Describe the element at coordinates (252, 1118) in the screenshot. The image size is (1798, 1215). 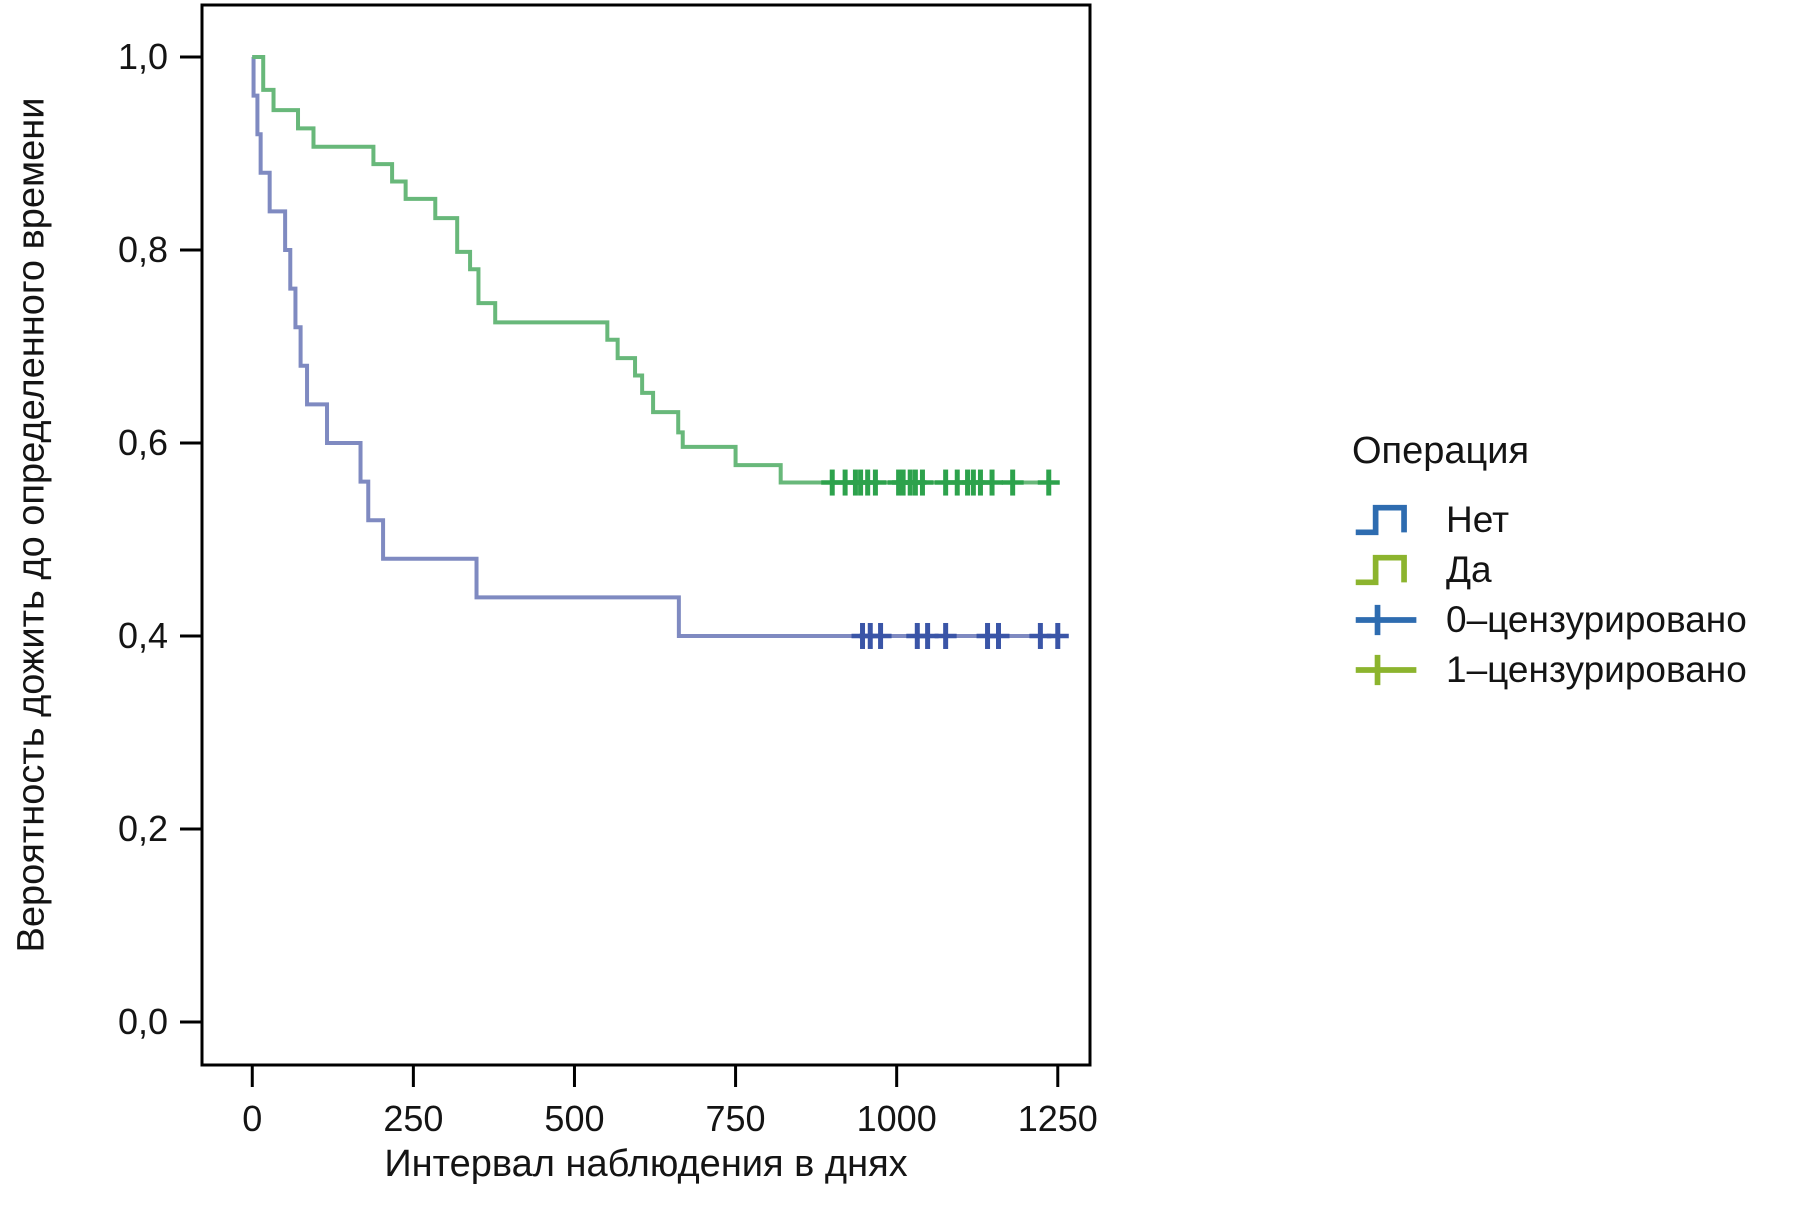
I see `x-tick-label: 0` at that location.